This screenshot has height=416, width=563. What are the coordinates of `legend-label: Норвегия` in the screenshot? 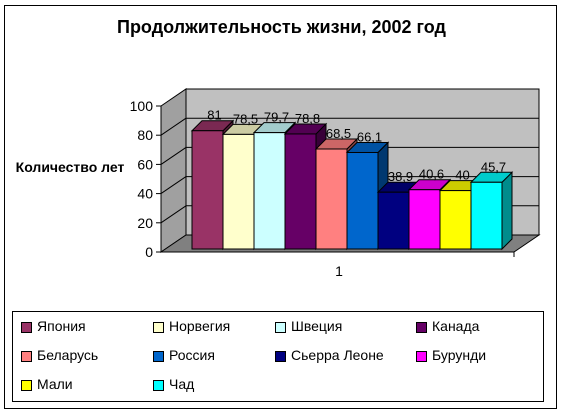 It's located at (200, 326).